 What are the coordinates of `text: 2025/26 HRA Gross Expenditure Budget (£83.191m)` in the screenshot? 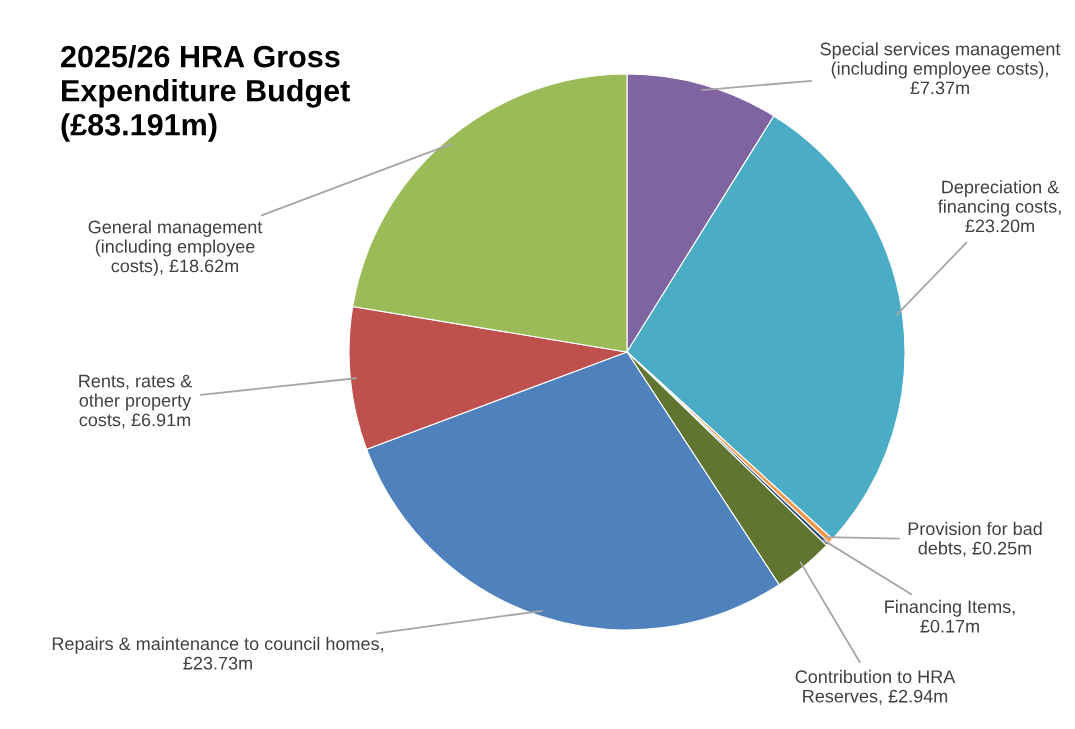 It's located at (205, 93).